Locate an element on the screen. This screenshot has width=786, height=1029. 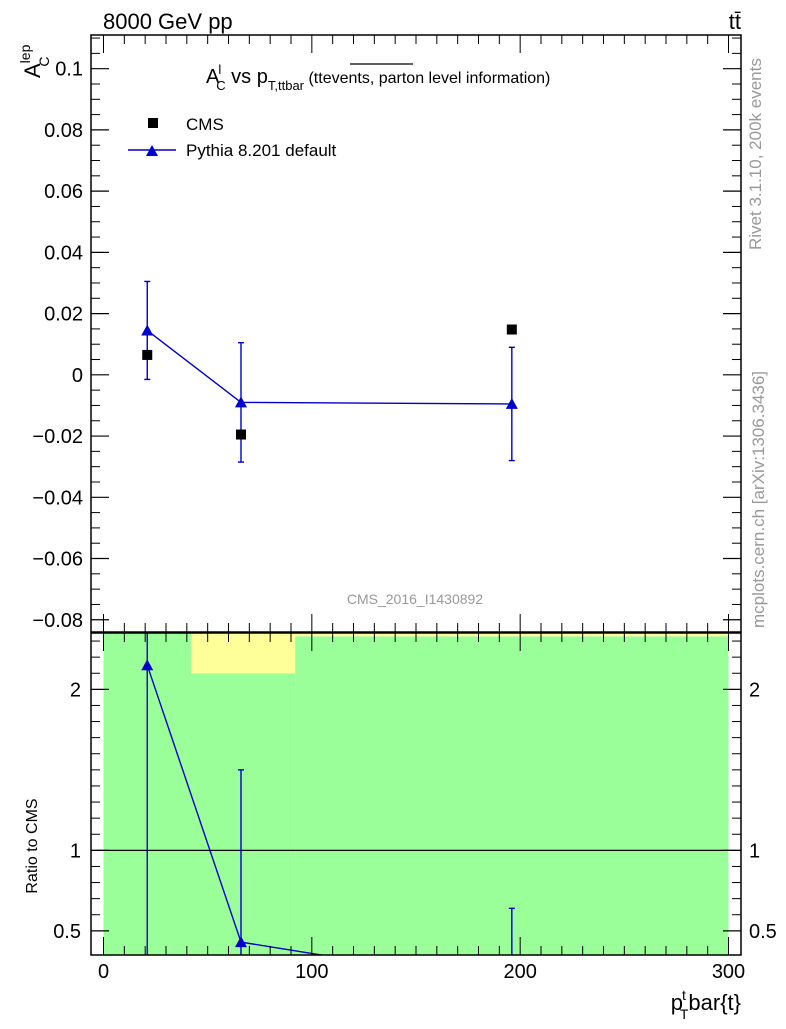
legend-cms-label: CMS is located at coordinates (205, 124).